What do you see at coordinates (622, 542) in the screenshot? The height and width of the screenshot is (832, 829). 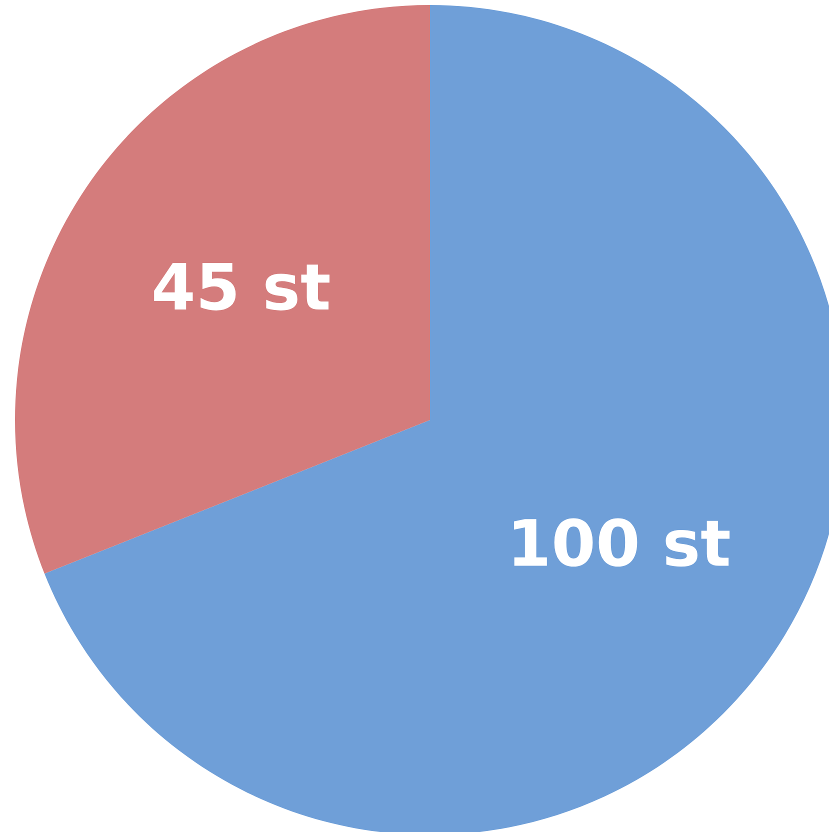 I see `data-label: 100 st` at bounding box center [622, 542].